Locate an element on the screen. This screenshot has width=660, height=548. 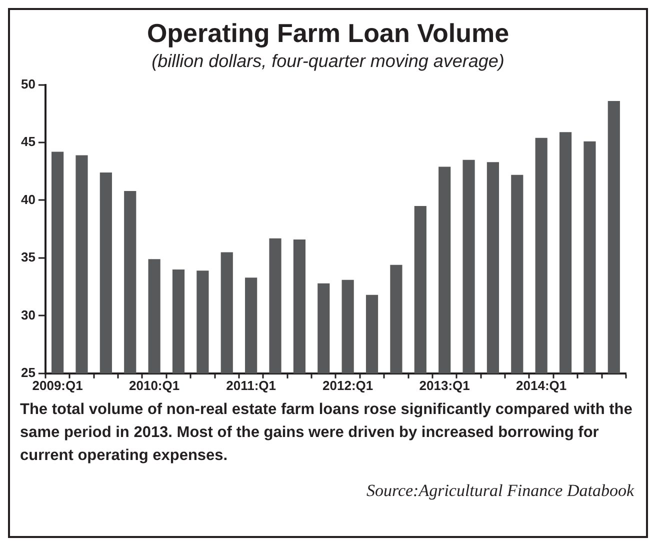
x-tick-label: 2012:Q1 is located at coordinates (348, 385).